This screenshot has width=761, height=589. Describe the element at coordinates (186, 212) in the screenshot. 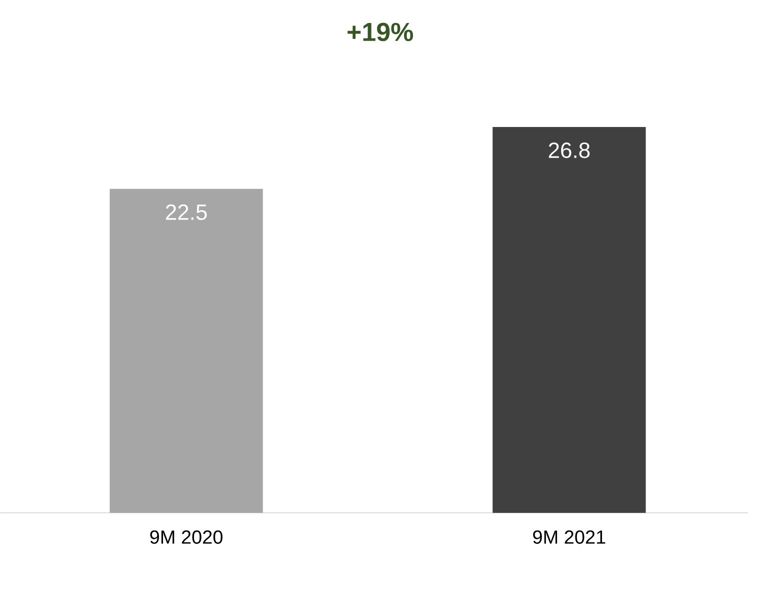

I see `data-label: 22.5` at that location.